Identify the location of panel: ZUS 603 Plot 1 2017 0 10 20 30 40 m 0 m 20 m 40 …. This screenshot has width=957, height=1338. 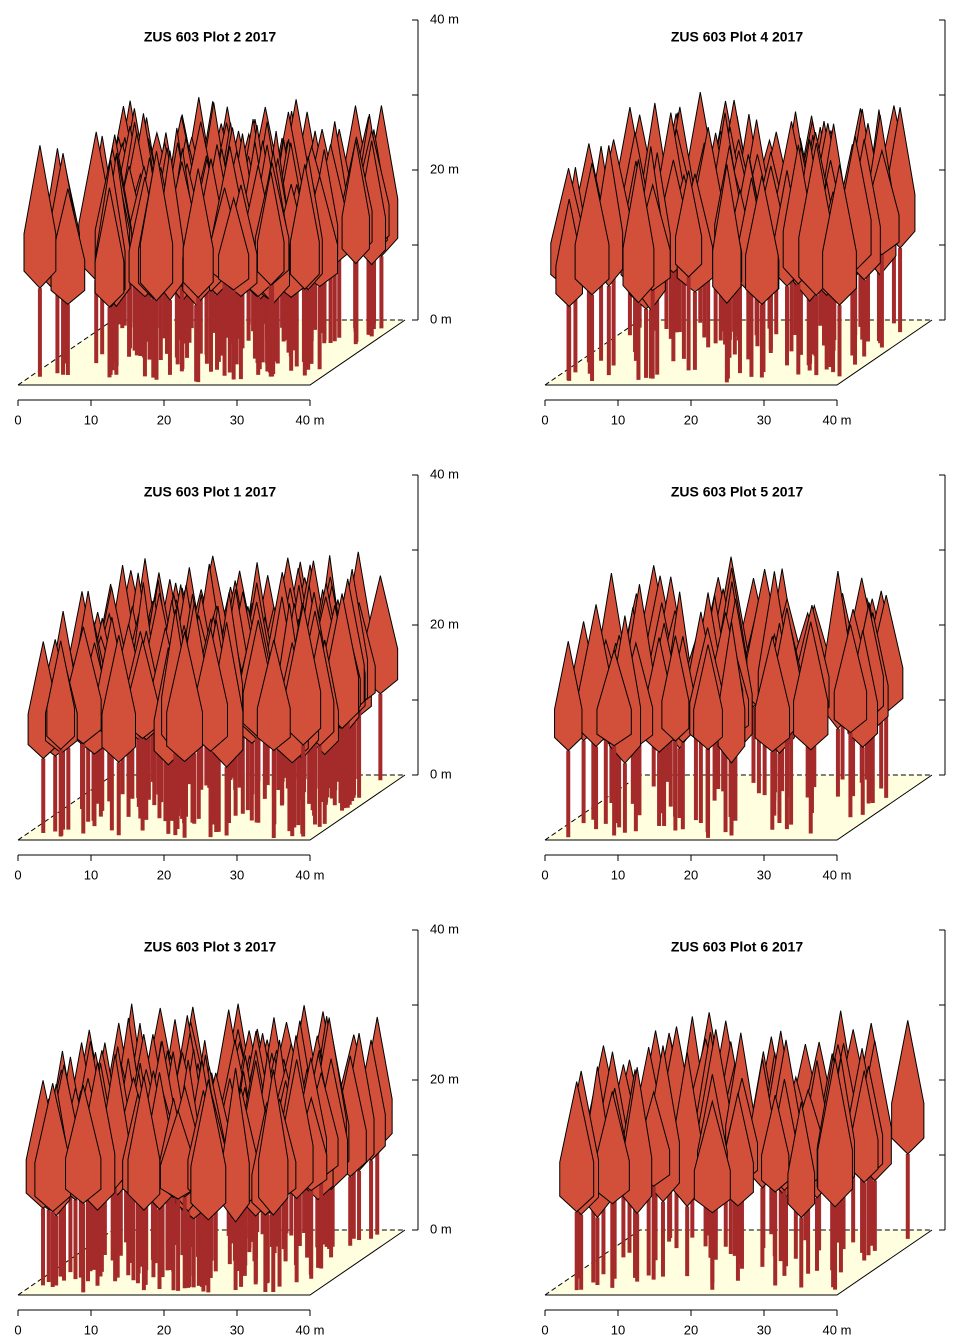
(236, 674).